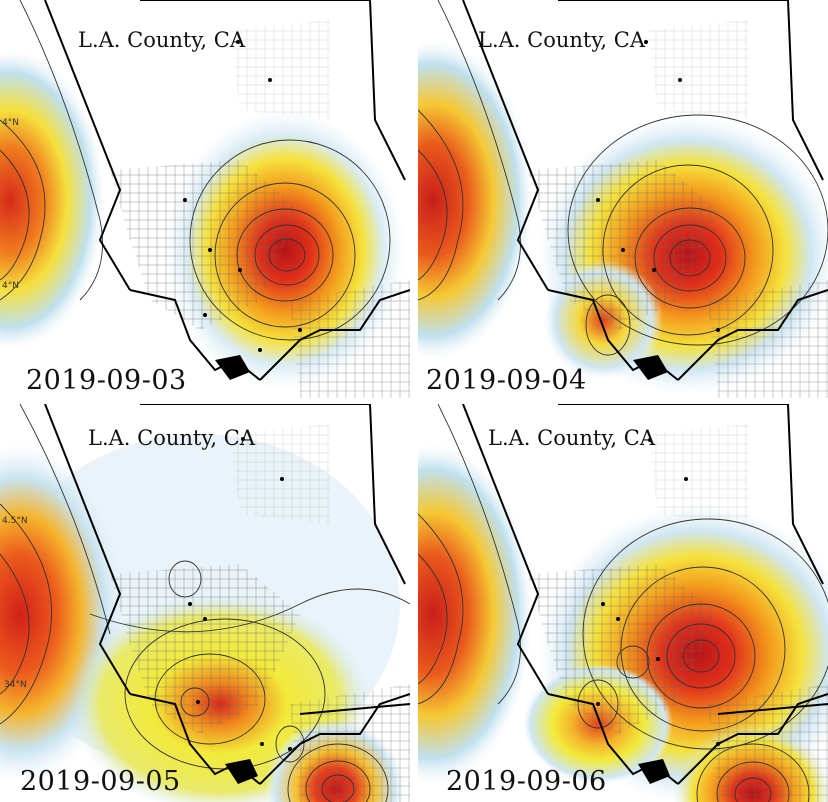 The height and width of the screenshot is (802, 828). What do you see at coordinates (414, 401) in the screenshot?
I see `horizontal-divider` at bounding box center [414, 401].